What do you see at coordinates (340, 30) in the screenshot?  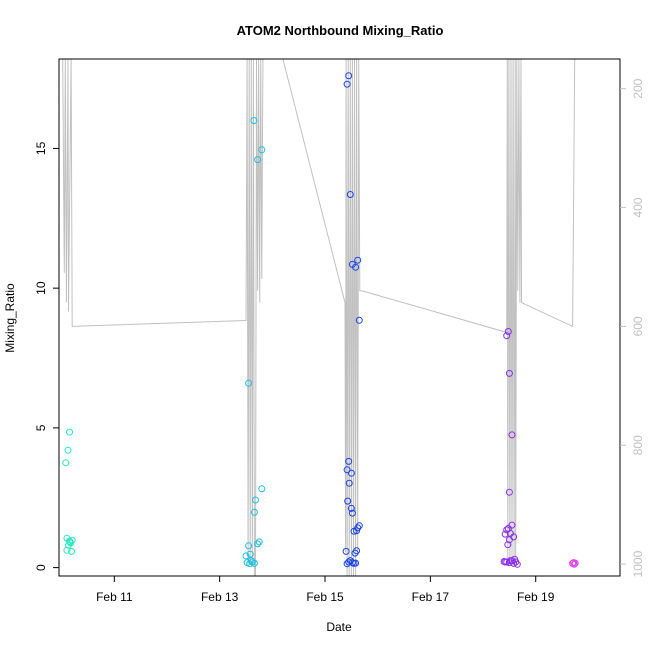 I see `chart-title: ATOM2 Northbound Mixing_Ratio` at bounding box center [340, 30].